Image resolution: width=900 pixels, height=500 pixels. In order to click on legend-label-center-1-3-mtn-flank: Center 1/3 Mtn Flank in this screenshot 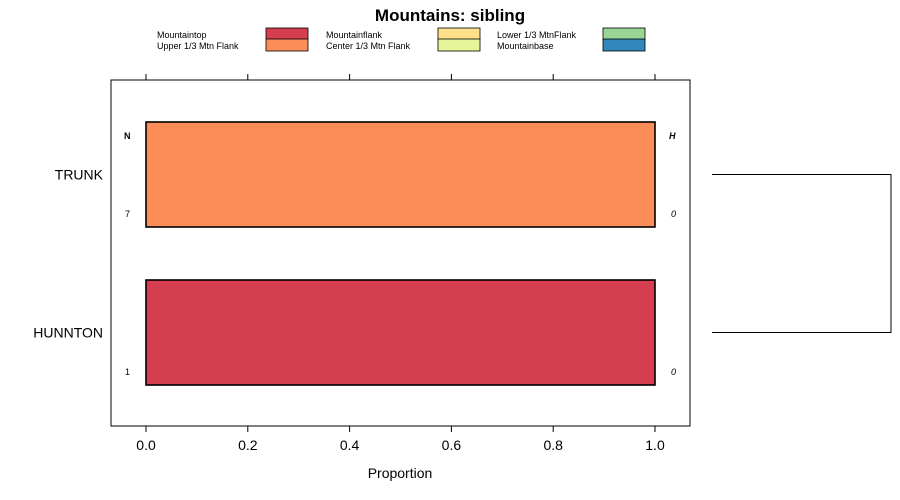, I will do `click(368, 46)`.